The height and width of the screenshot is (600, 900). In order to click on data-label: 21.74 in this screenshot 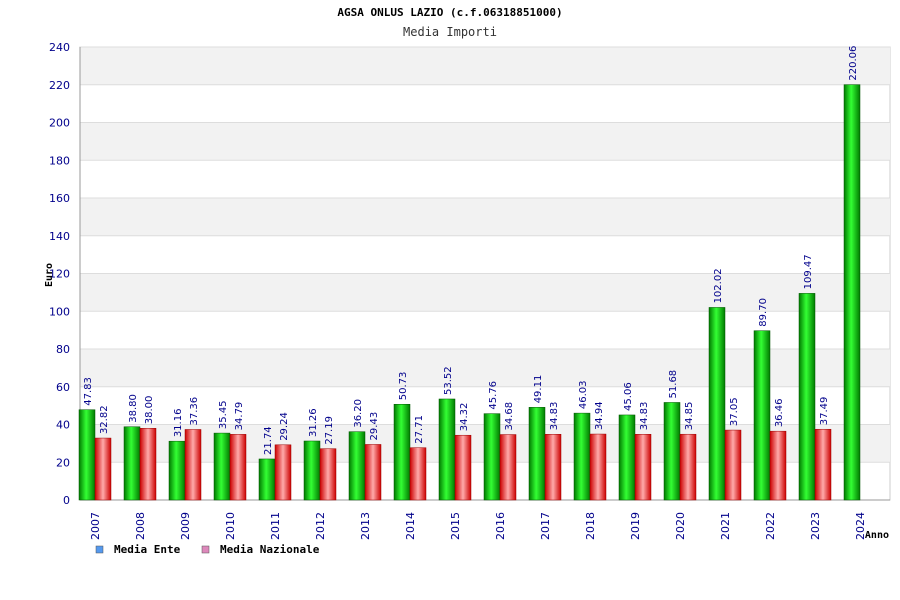, I will do `click(268, 440)`.